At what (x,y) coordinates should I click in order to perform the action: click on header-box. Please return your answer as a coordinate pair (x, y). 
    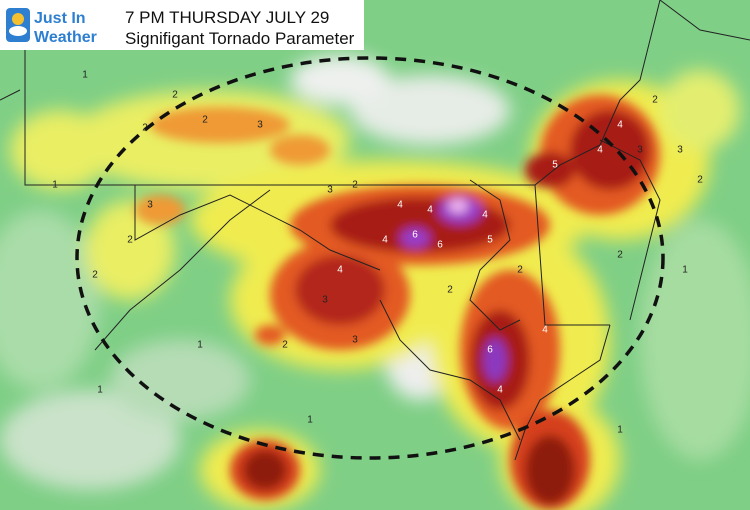
    Looking at the image, I should click on (182, 25).